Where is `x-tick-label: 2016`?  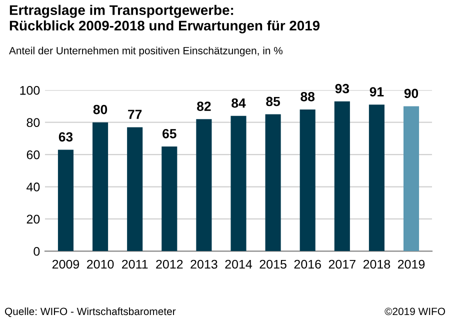 x-tick-label: 2016 is located at coordinates (307, 264).